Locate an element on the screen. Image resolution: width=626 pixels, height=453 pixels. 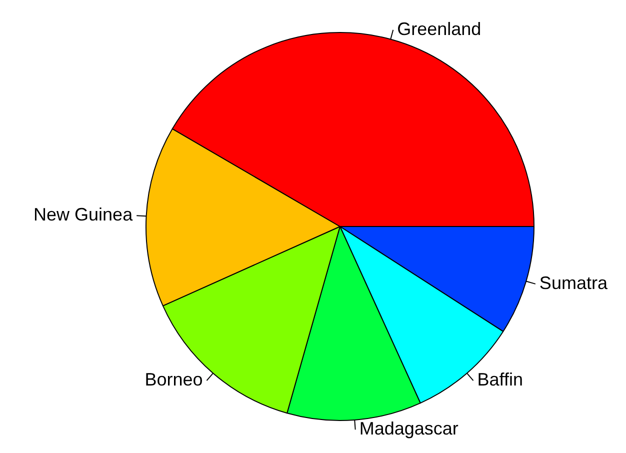
slice-label: Borneo is located at coordinates (173, 380).